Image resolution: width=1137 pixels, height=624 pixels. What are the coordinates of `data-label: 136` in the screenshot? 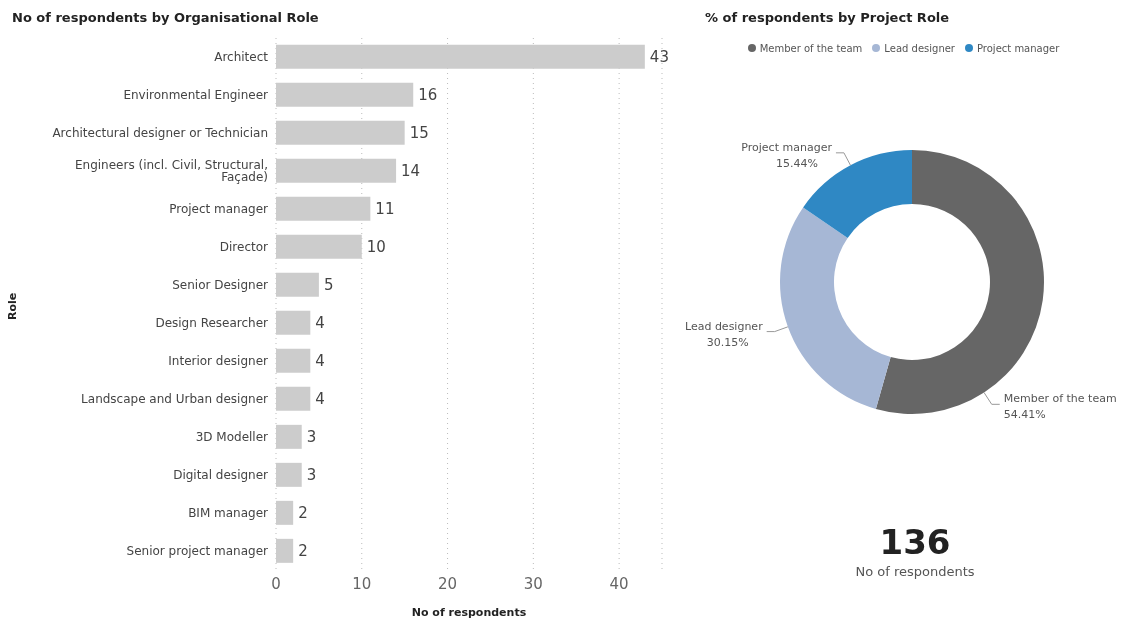 It's located at (915, 542).